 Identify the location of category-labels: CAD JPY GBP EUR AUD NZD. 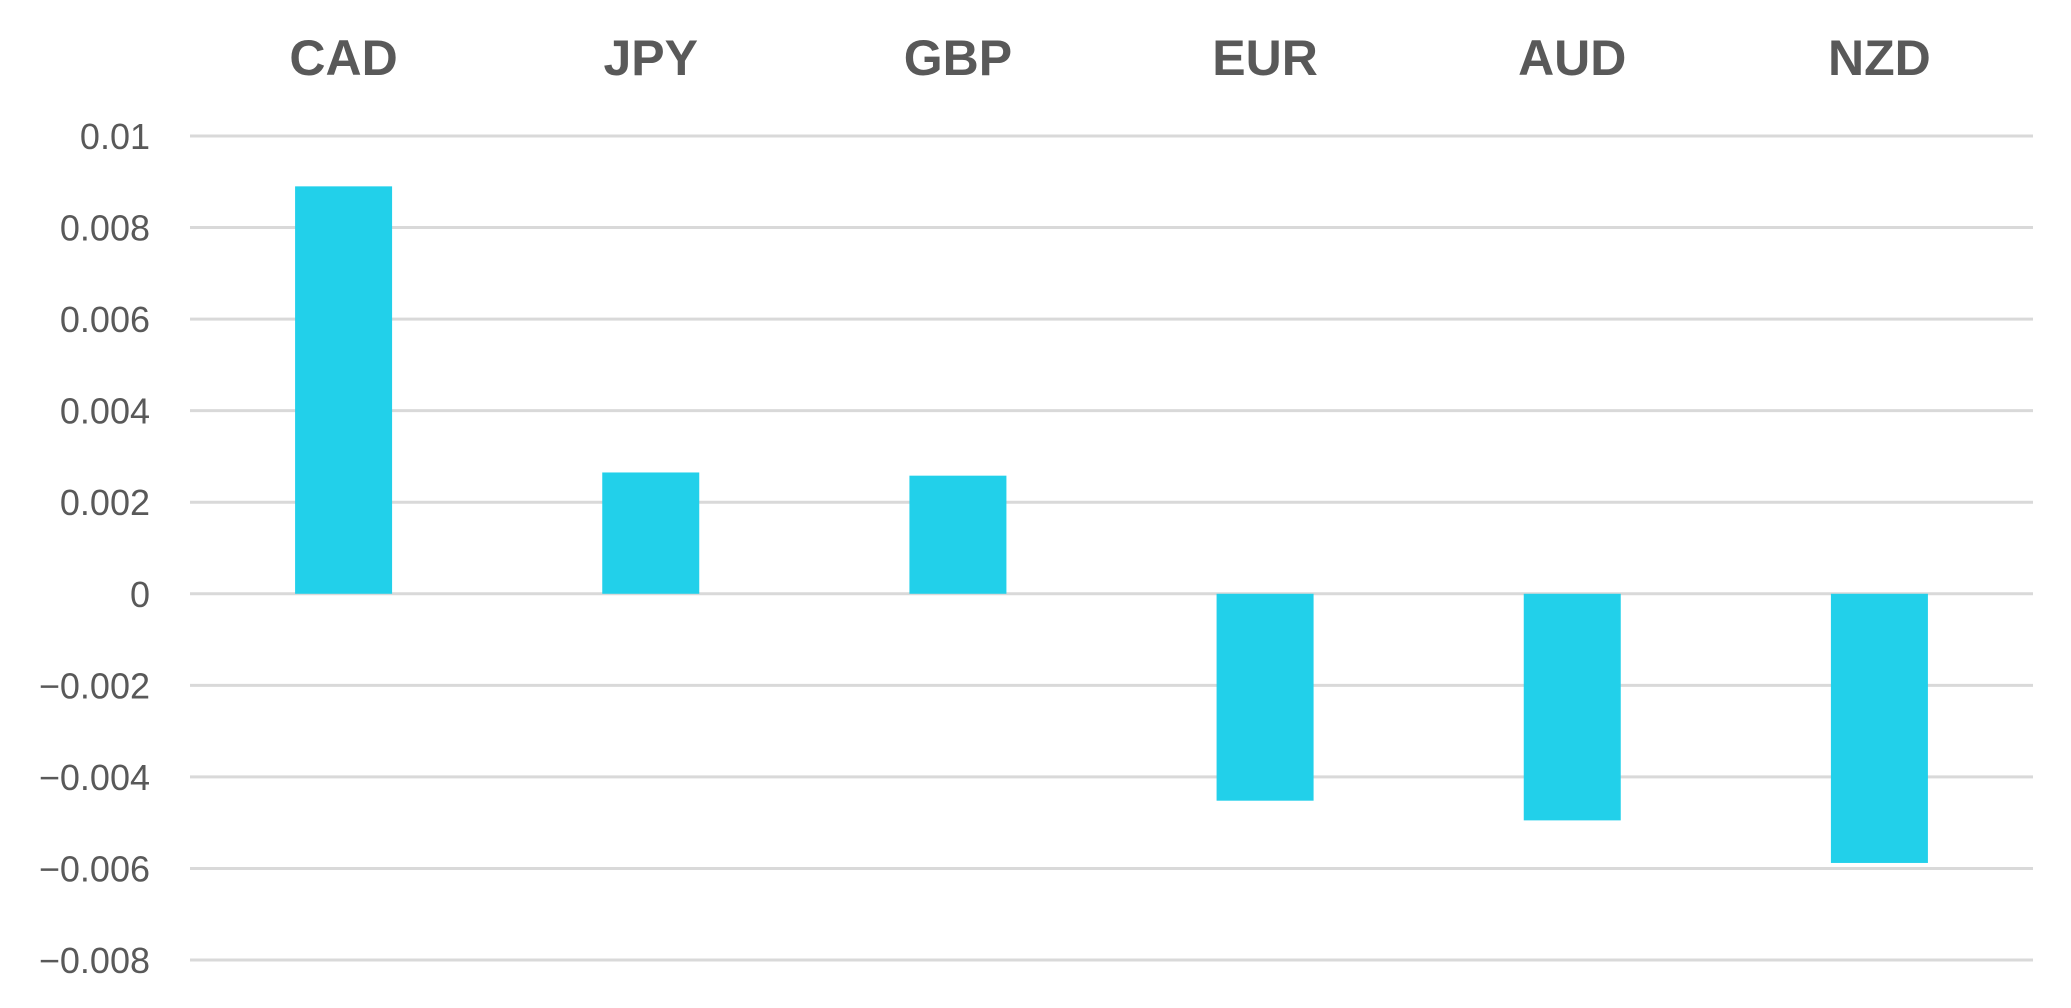
(1109, 58).